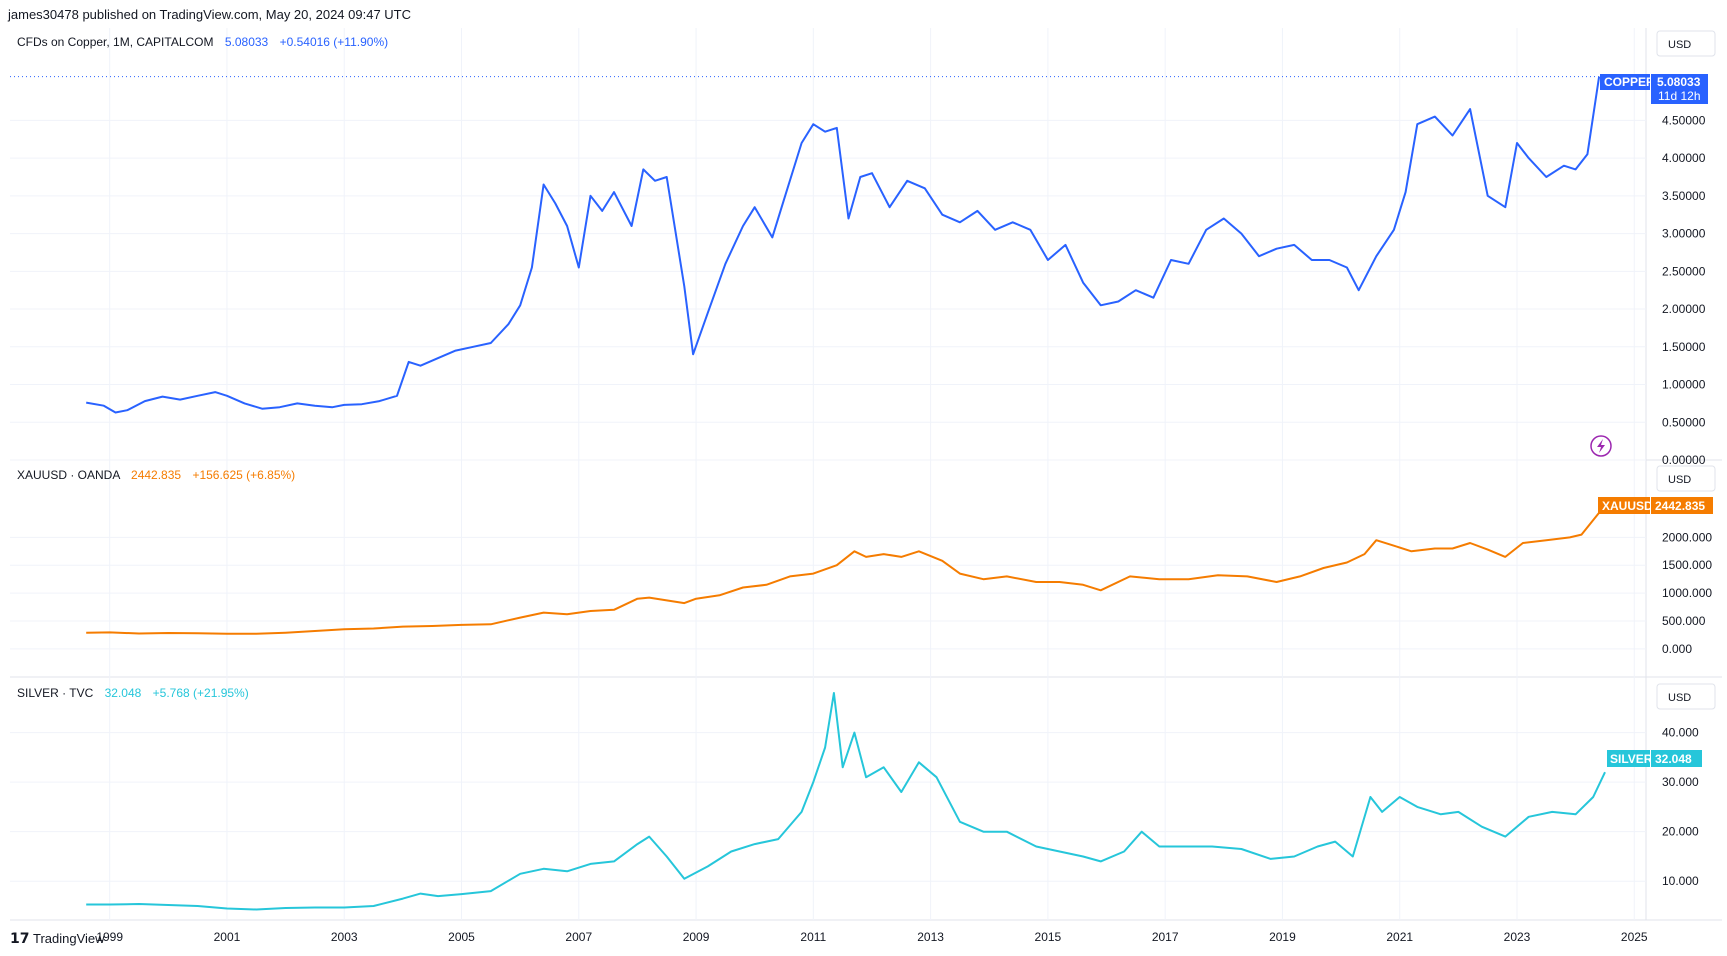  Describe the element at coordinates (1629, 82) in the screenshot. I see `copper-tag-label: COPPER` at that location.